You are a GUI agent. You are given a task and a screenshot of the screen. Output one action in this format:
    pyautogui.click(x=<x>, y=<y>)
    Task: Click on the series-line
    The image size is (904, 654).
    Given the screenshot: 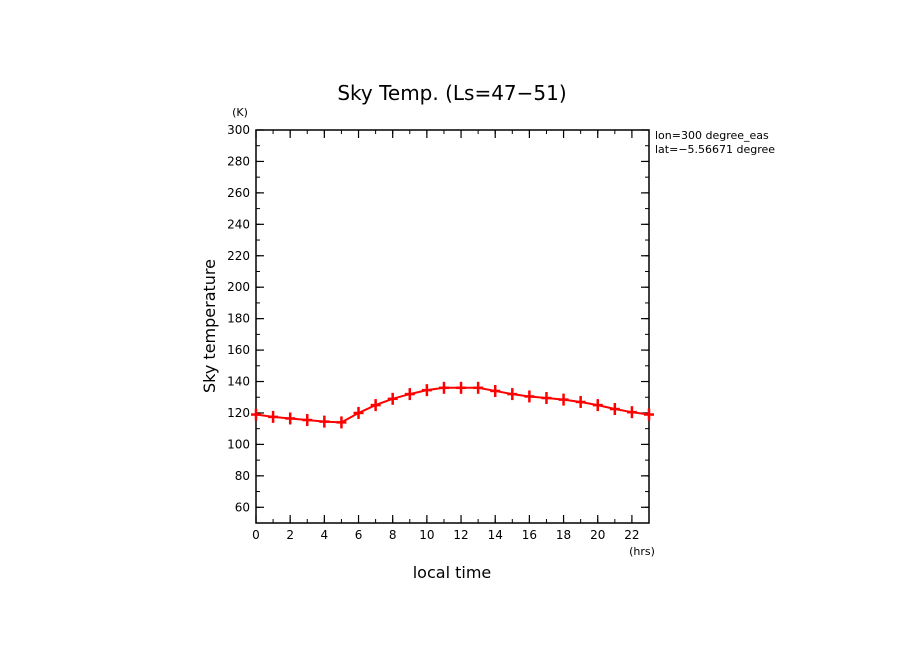 What is the action you would take?
    pyautogui.click(x=452, y=405)
    